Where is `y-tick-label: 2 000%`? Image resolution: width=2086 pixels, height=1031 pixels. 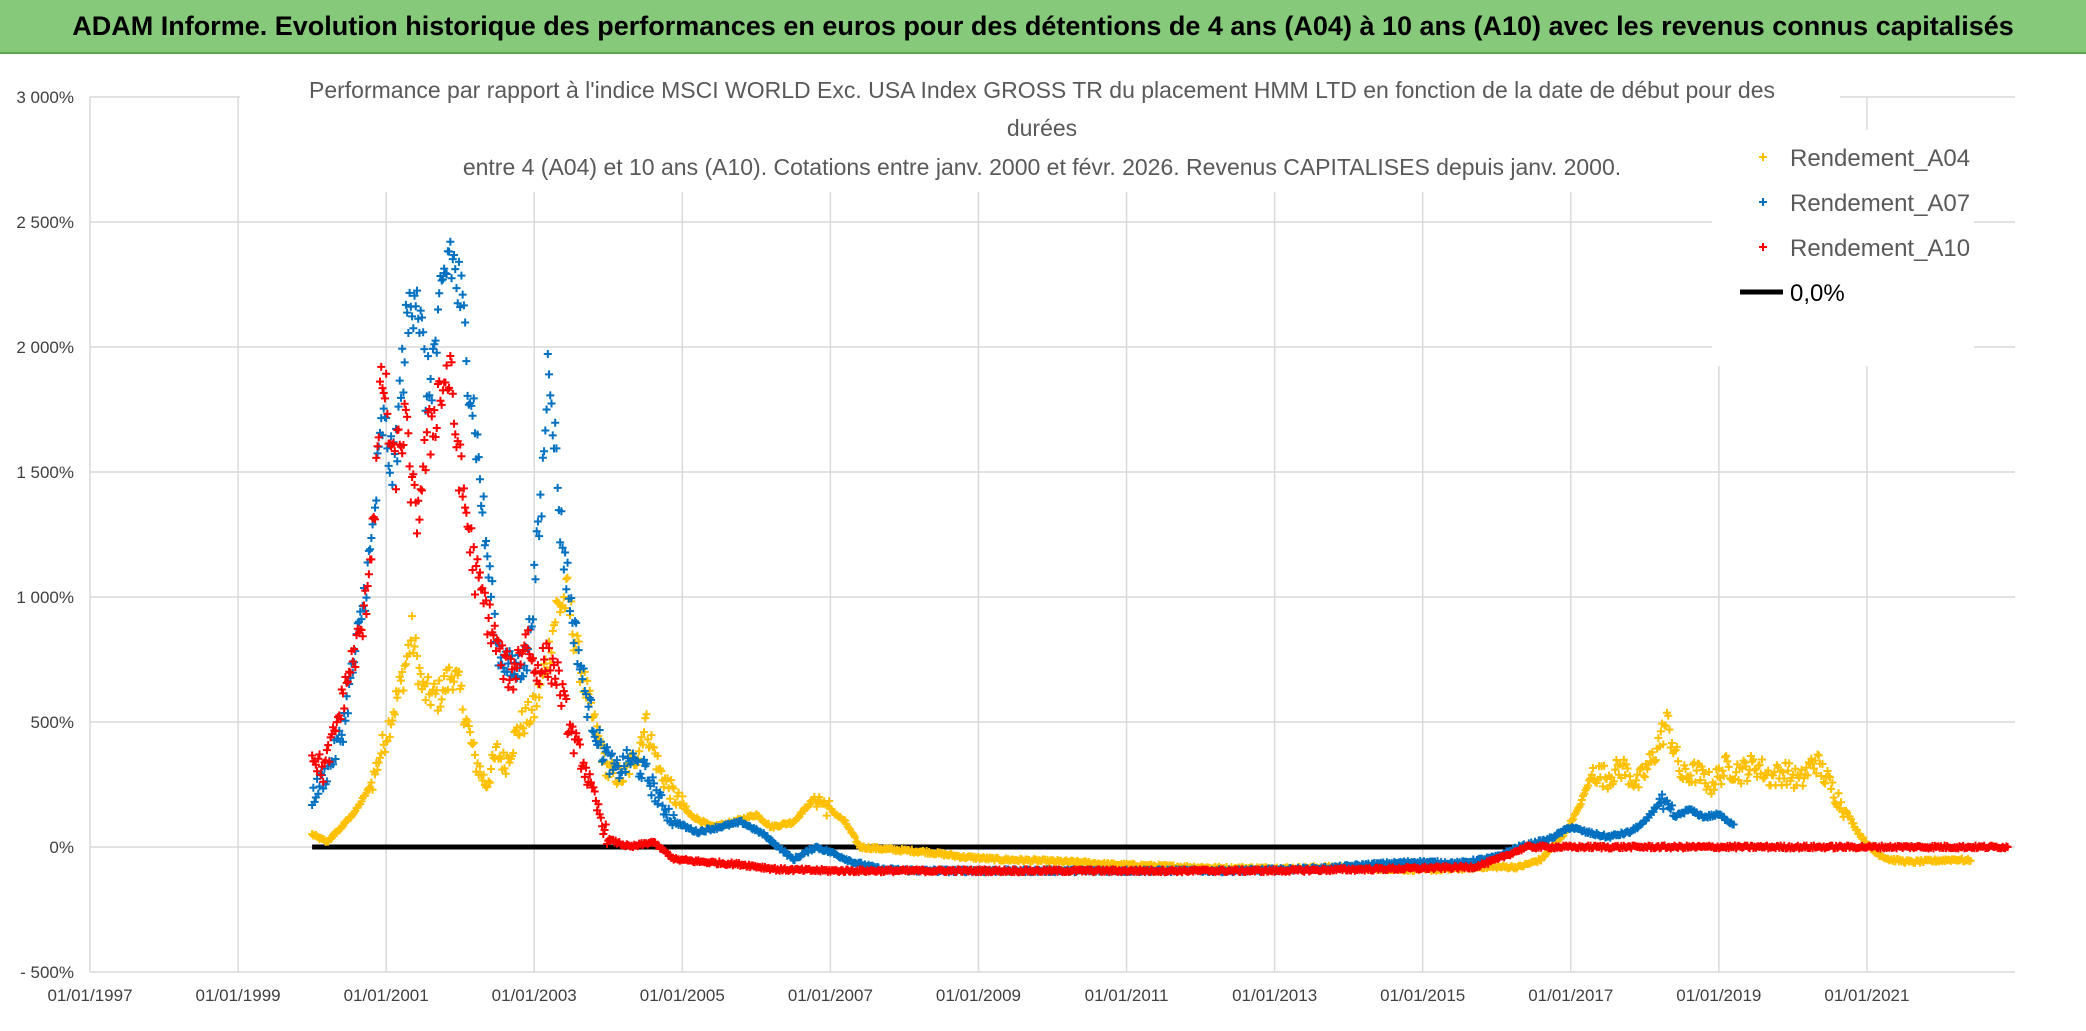
y-tick-label: 2 000% is located at coordinates (45, 347).